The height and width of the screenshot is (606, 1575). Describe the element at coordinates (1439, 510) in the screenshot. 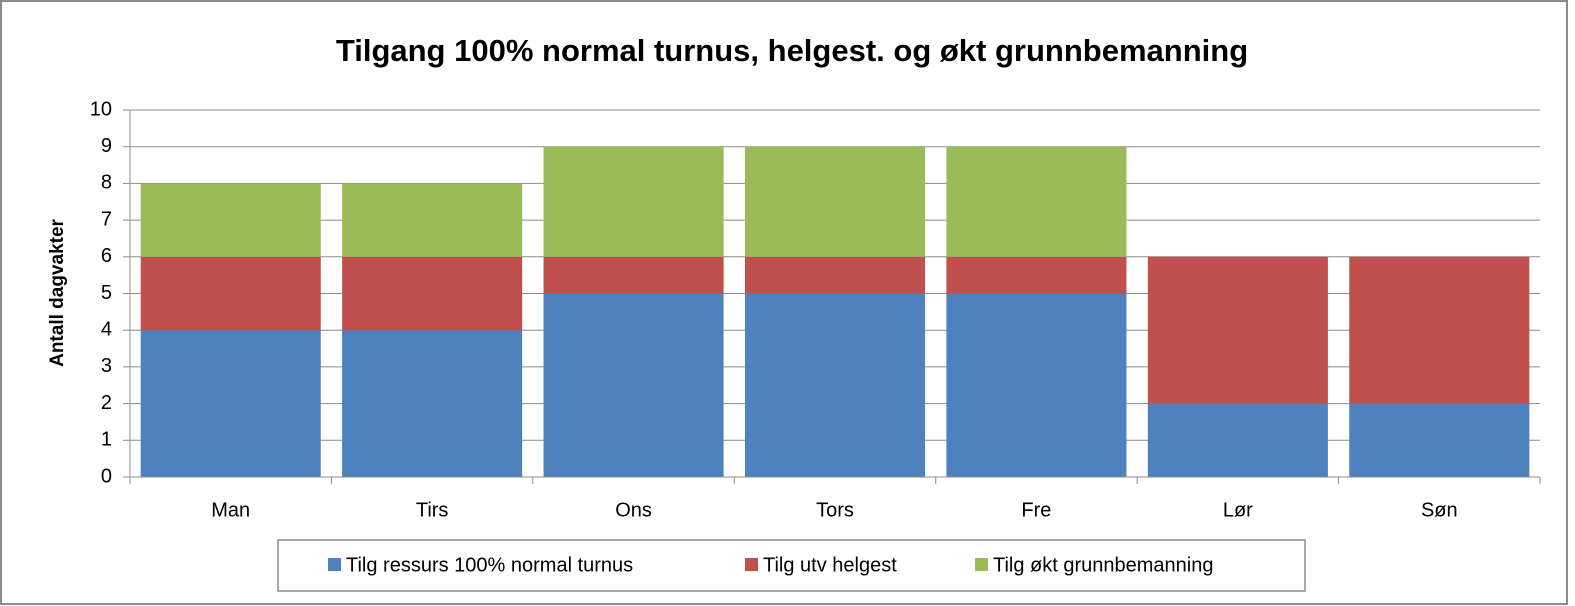

I see `x-tick-label: Søn` at that location.